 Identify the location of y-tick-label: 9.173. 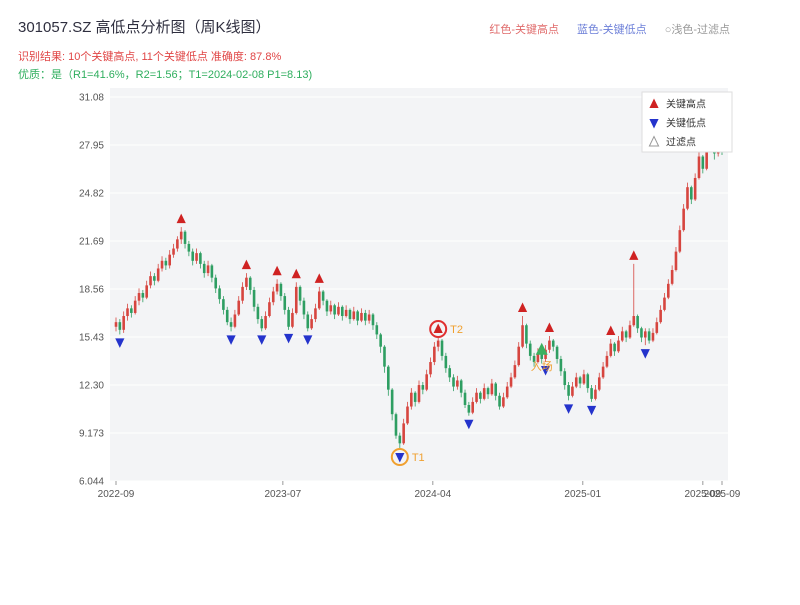
(91, 434).